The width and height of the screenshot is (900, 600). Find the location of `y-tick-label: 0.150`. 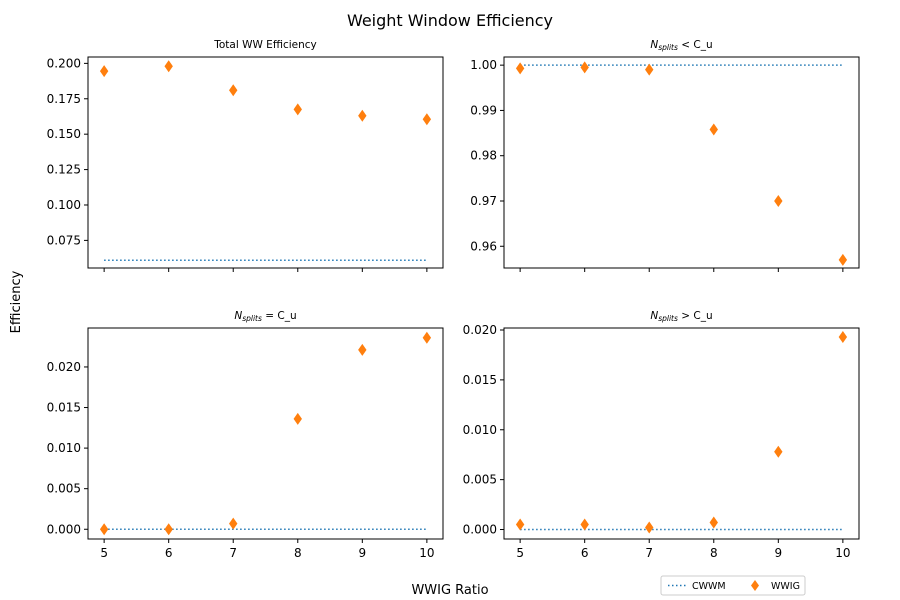

y-tick-label: 0.150 is located at coordinates (64, 134).